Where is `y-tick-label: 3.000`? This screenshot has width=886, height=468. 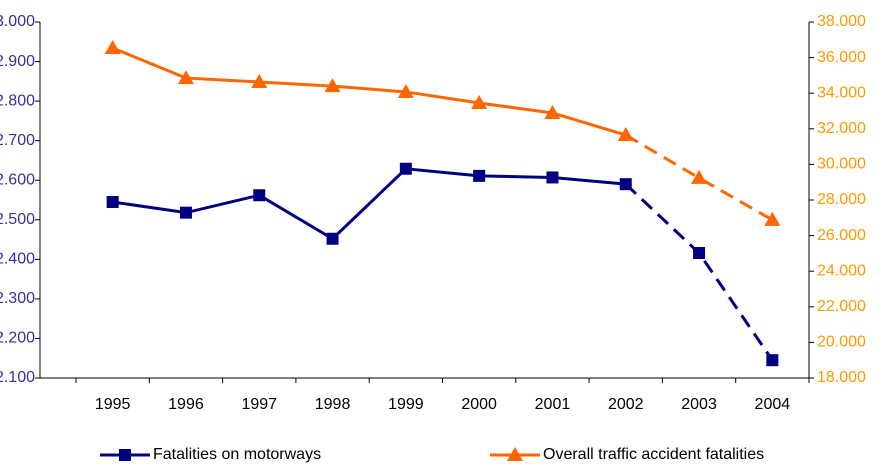
y-tick-label: 3.000 is located at coordinates (17, 21).